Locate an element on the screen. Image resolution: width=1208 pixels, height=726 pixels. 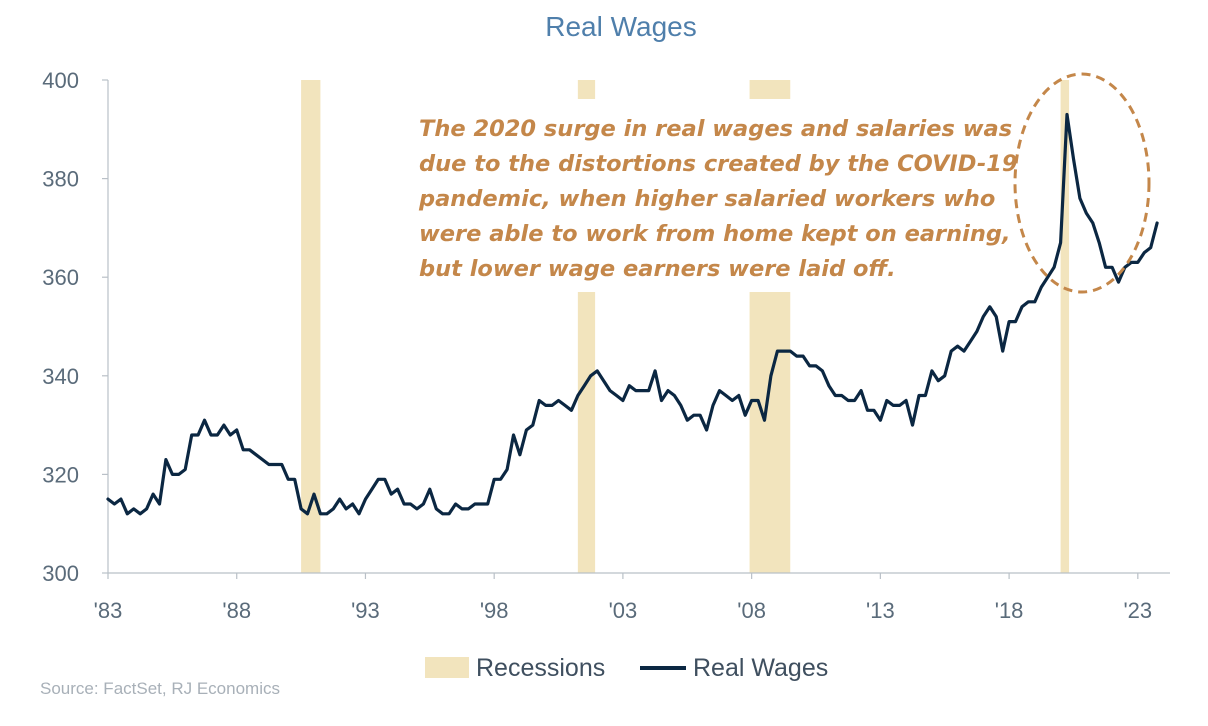
y-tick-label: 320 is located at coordinates (60, 474).